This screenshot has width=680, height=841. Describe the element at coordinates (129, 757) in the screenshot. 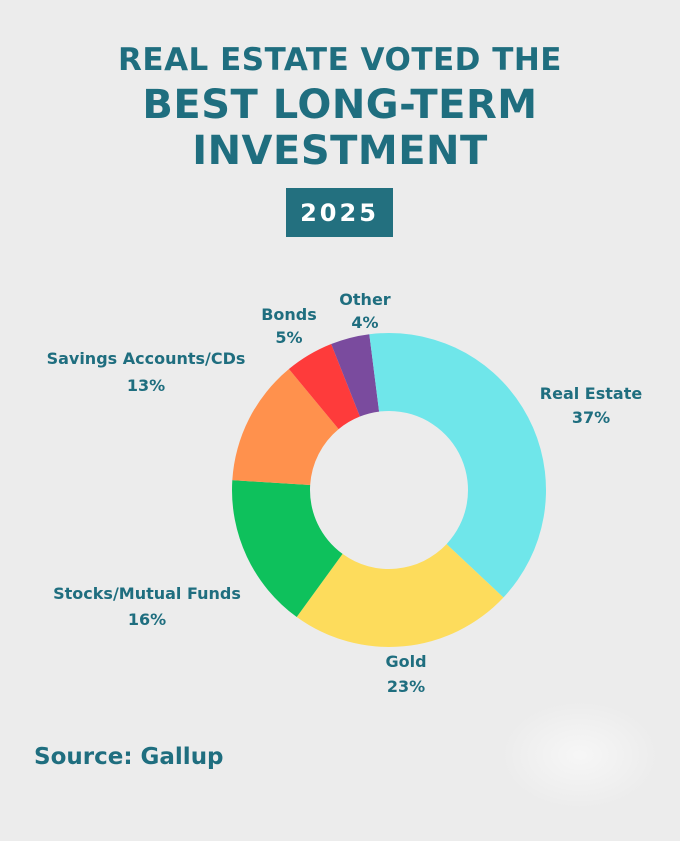

I see `source-credit: Source: Gallup` at that location.